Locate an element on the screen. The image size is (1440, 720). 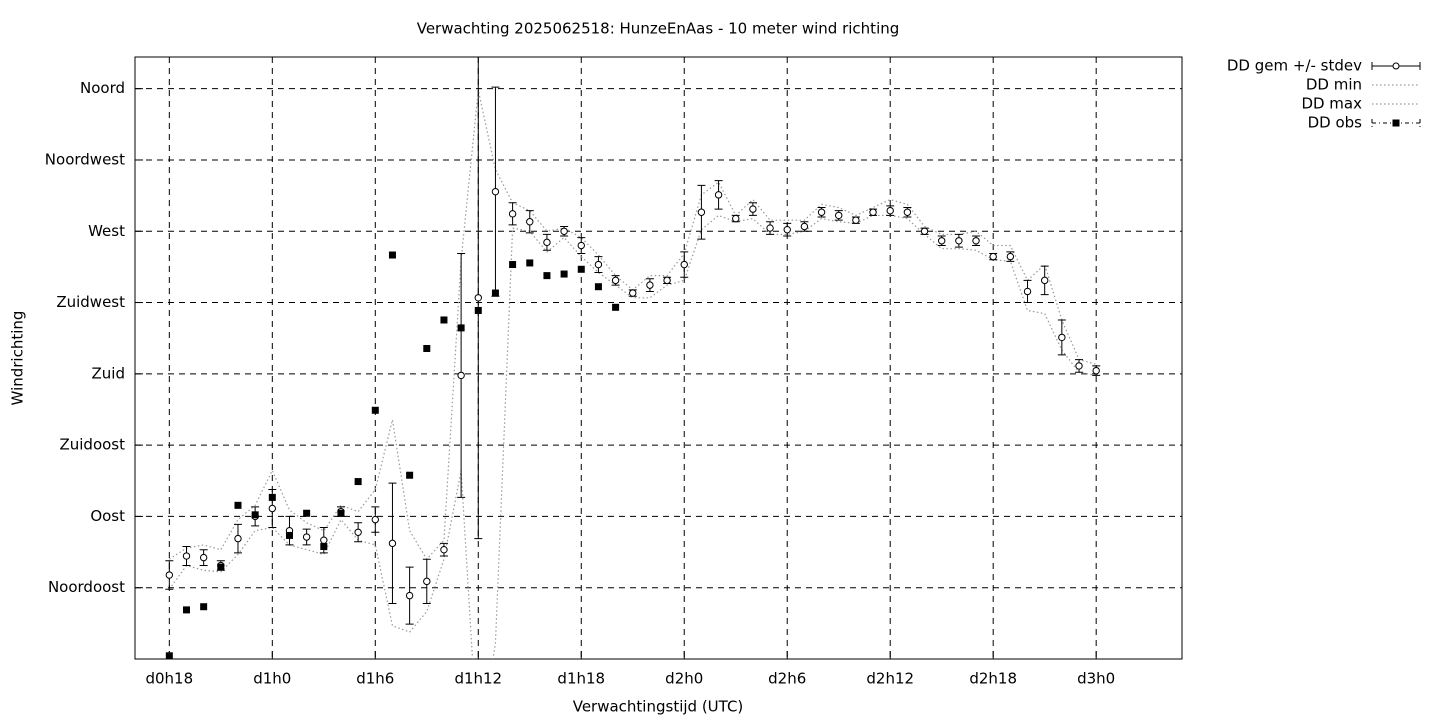
x-tick-label: d3h0 is located at coordinates (1096, 679).